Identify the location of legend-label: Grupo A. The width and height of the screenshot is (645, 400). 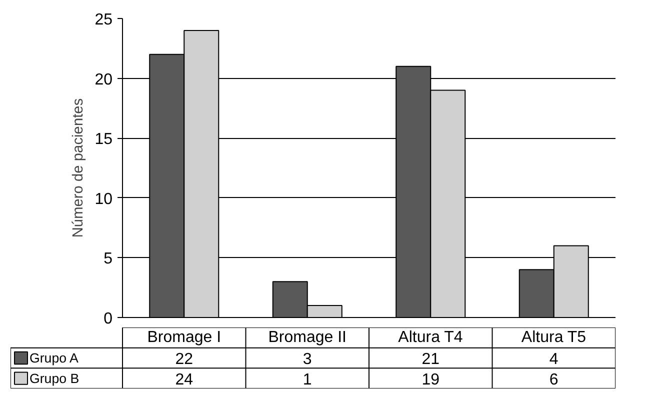
(54, 358).